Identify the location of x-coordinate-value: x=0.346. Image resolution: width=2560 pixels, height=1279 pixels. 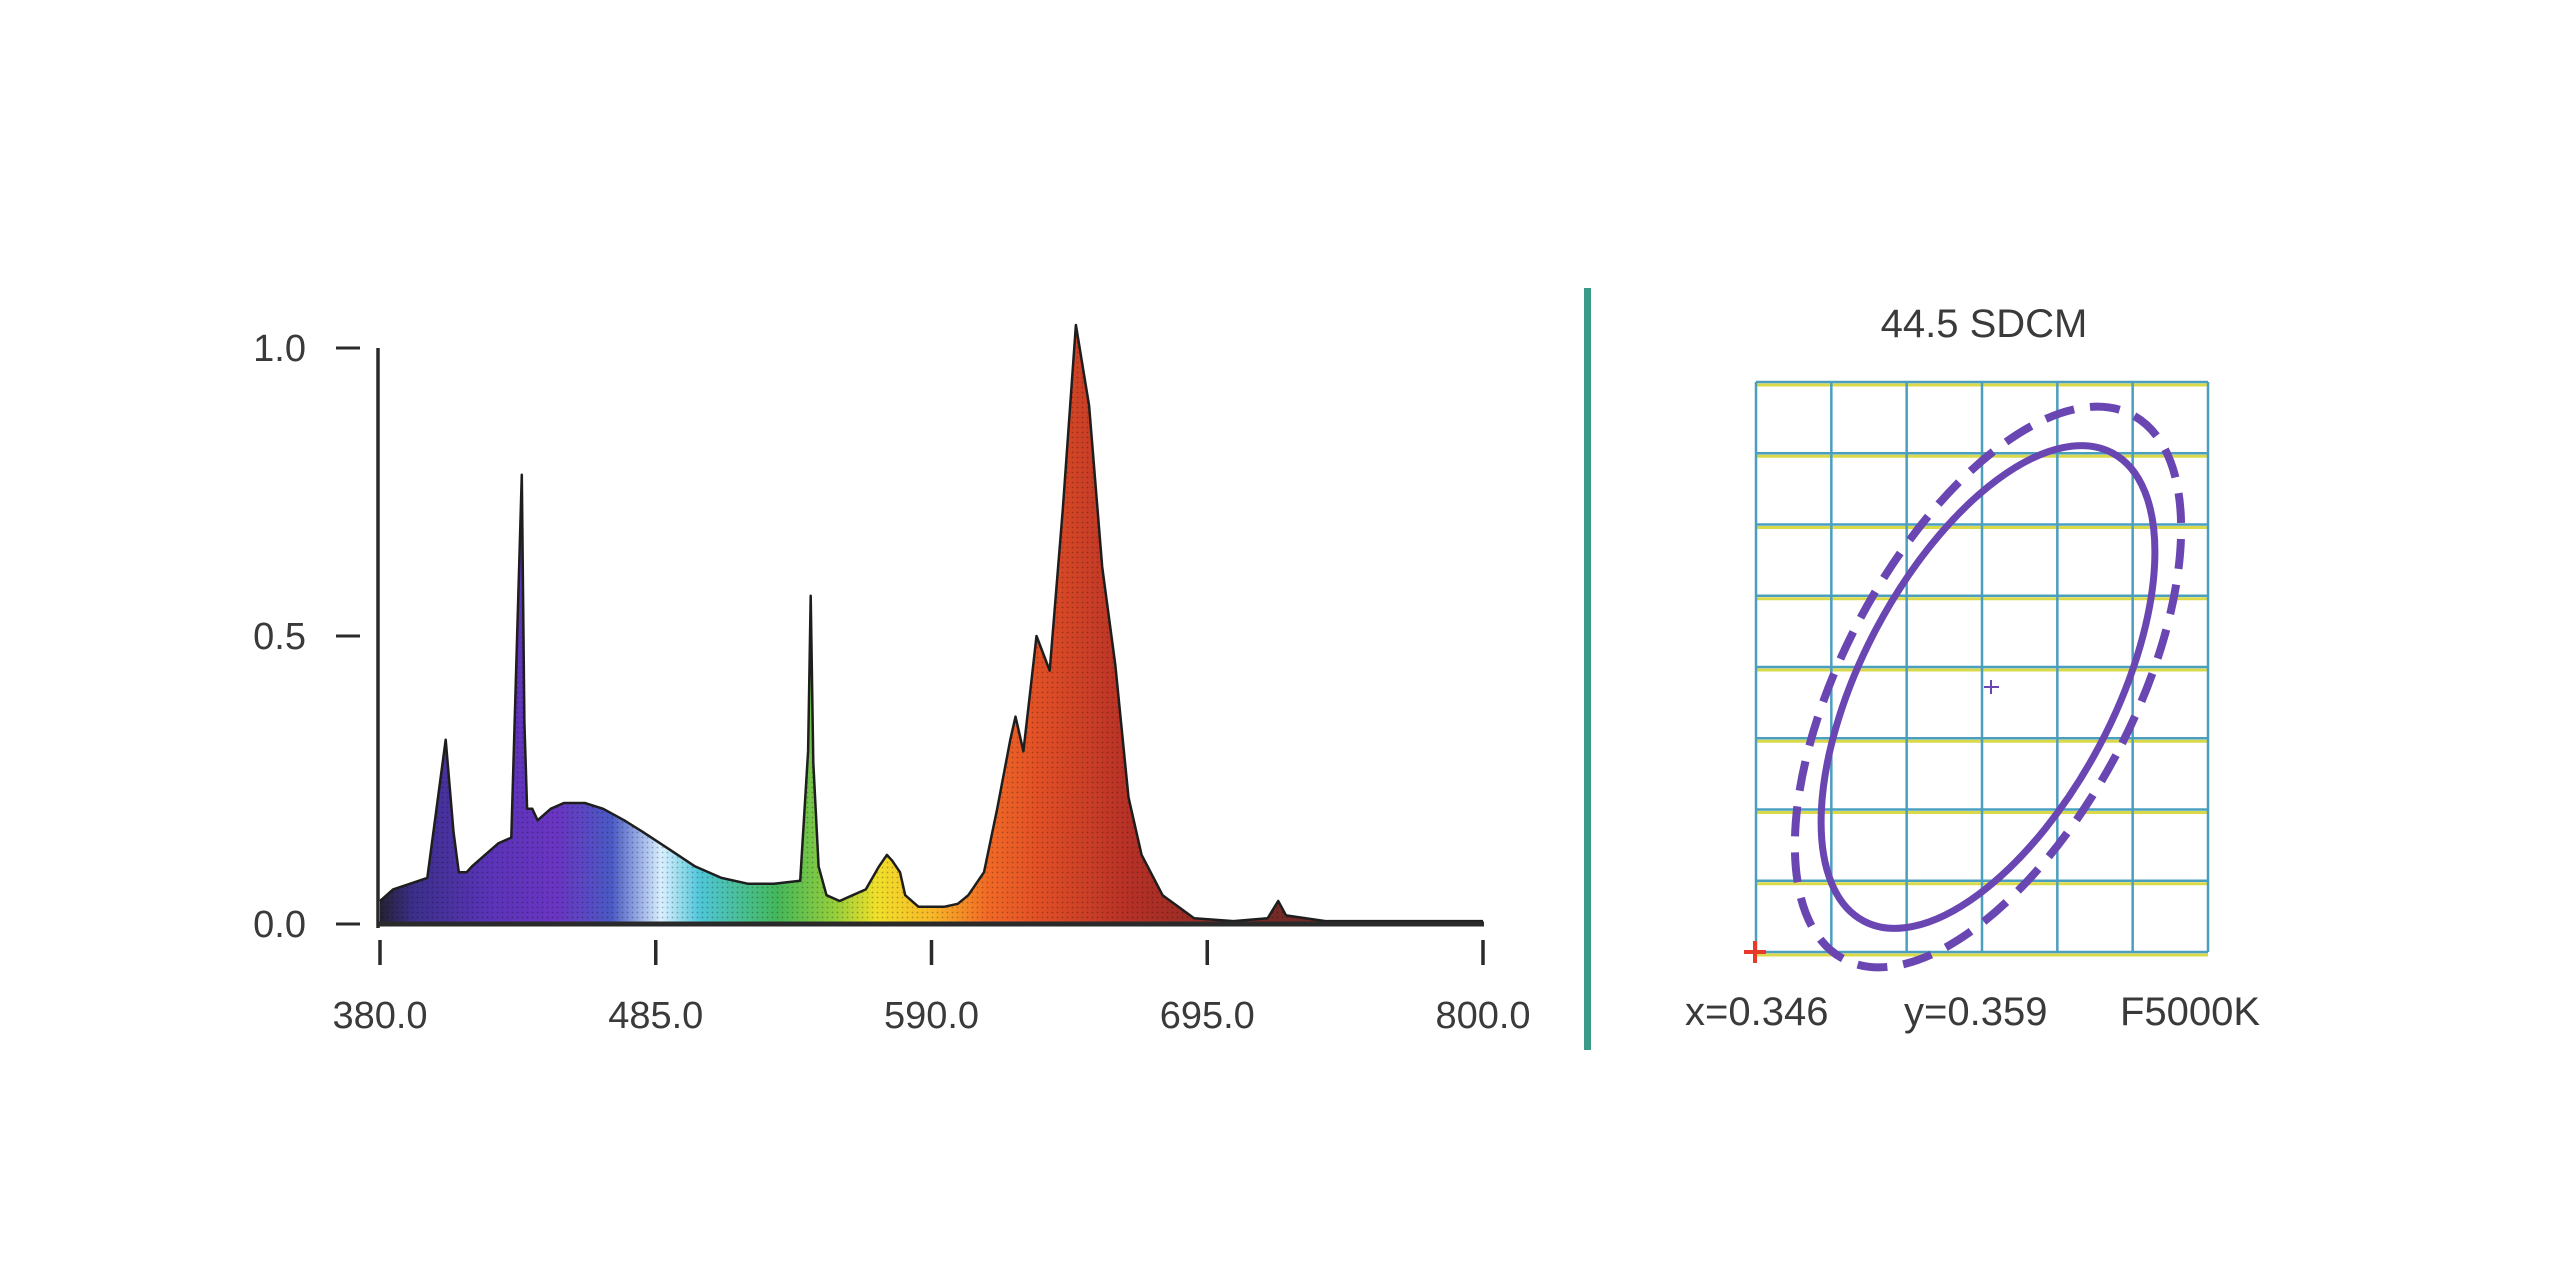
(1756, 1012).